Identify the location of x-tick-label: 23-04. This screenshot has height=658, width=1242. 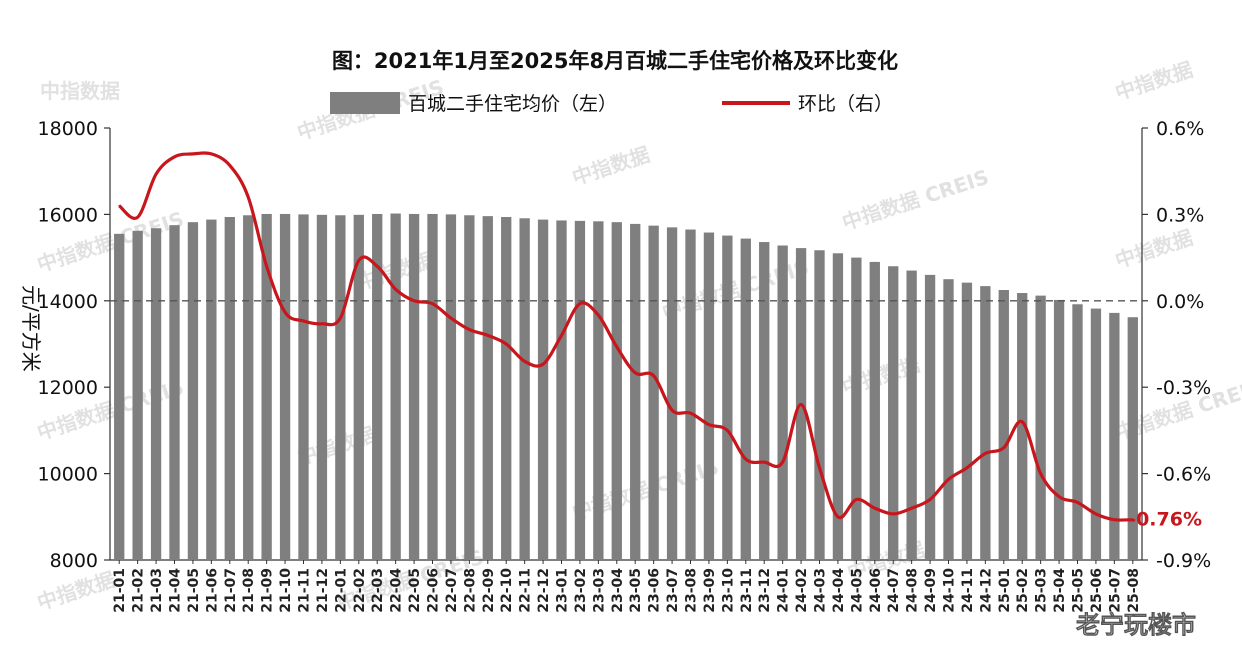
(618, 590).